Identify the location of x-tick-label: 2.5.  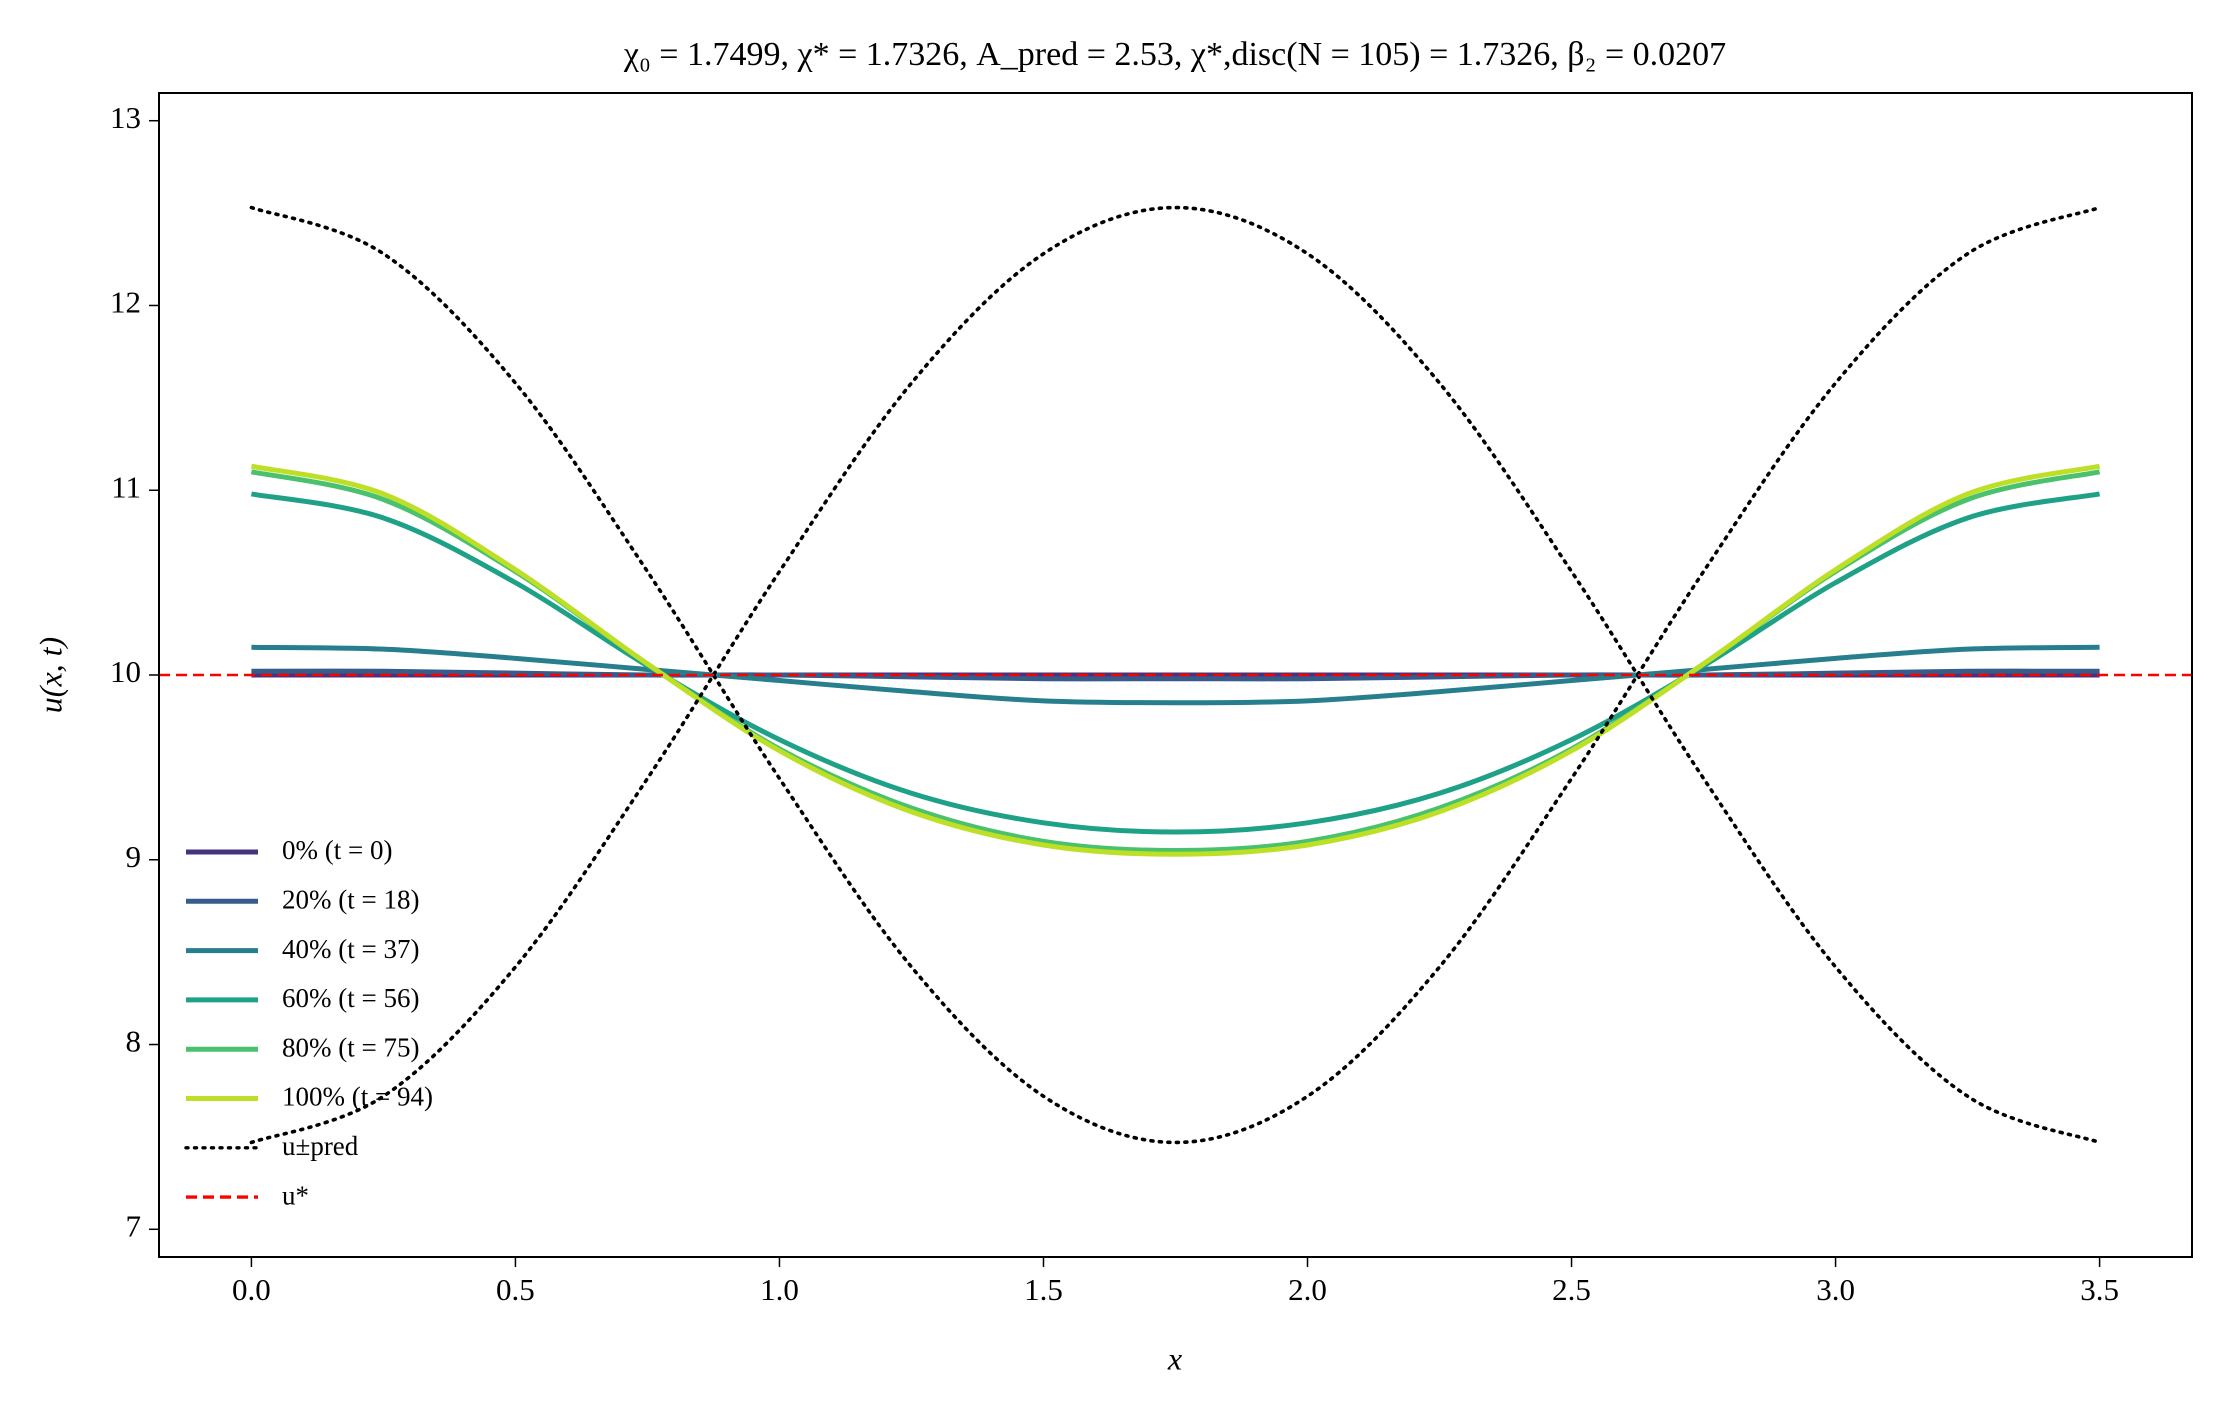
(1571, 1289).